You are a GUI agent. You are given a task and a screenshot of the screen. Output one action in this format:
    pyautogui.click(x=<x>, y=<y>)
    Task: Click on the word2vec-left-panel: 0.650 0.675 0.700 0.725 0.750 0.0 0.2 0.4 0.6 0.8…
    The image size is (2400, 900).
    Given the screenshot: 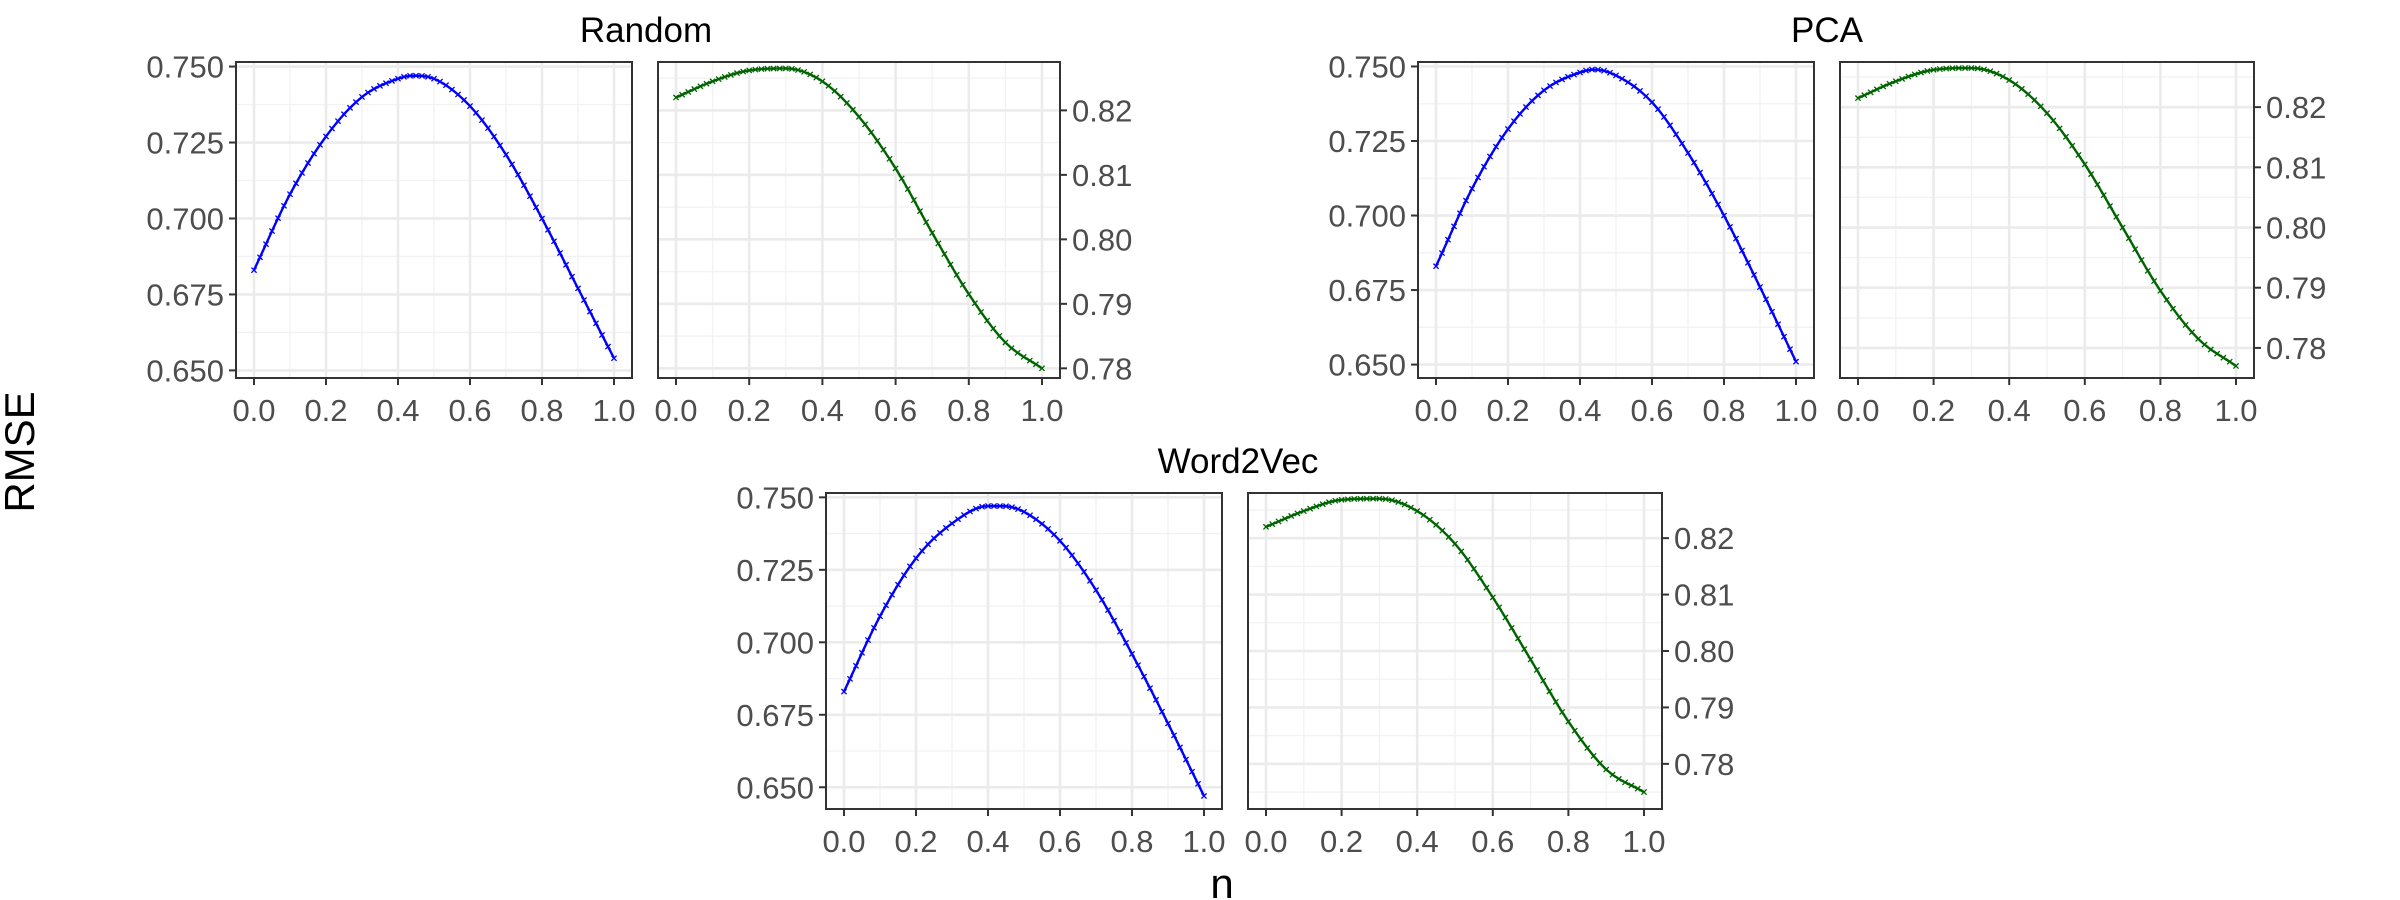 What is the action you would take?
    pyautogui.click(x=980, y=669)
    